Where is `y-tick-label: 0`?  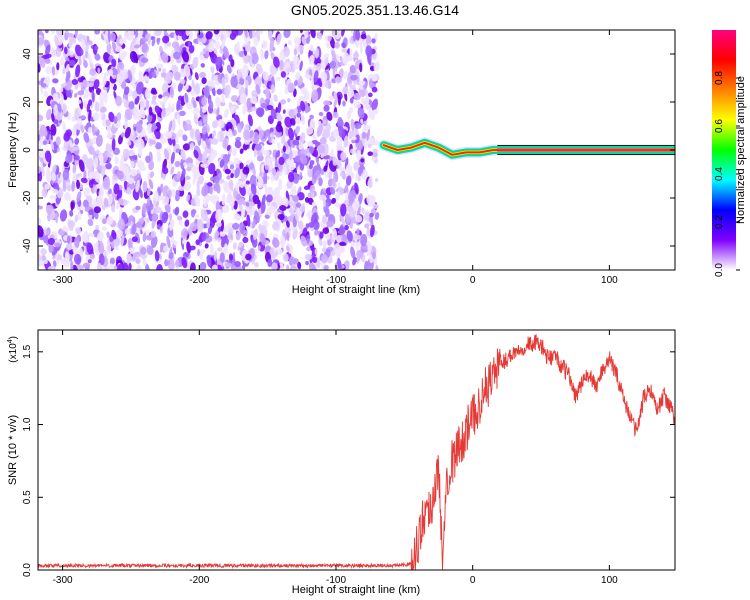
y-tick-label: 0 is located at coordinates (27, 150).